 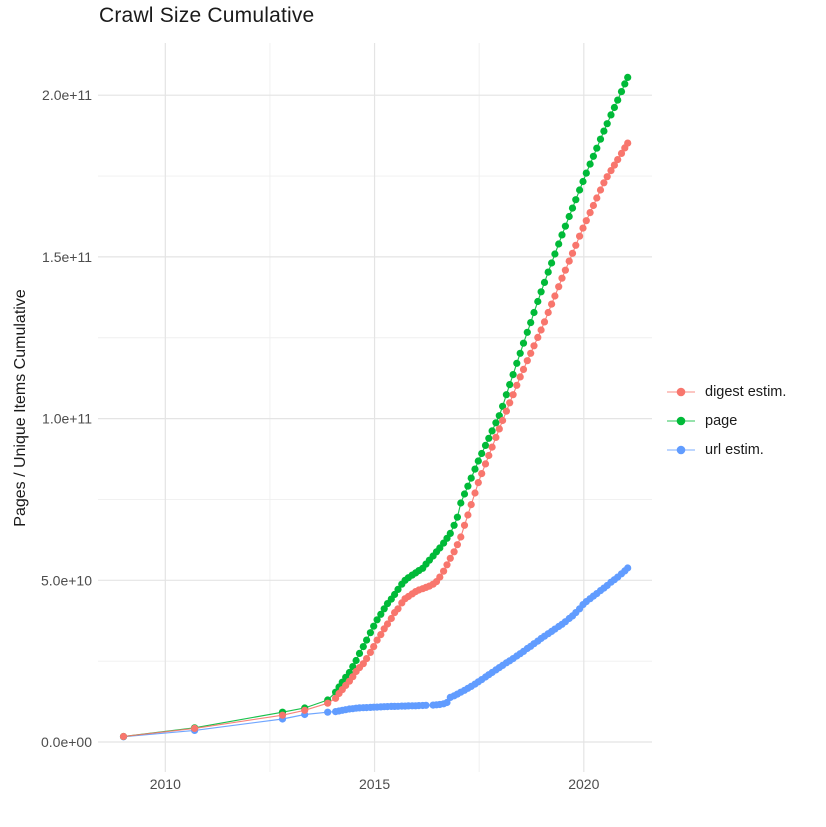 What do you see at coordinates (681, 420) in the screenshot?
I see `legend-key-page-icon` at bounding box center [681, 420].